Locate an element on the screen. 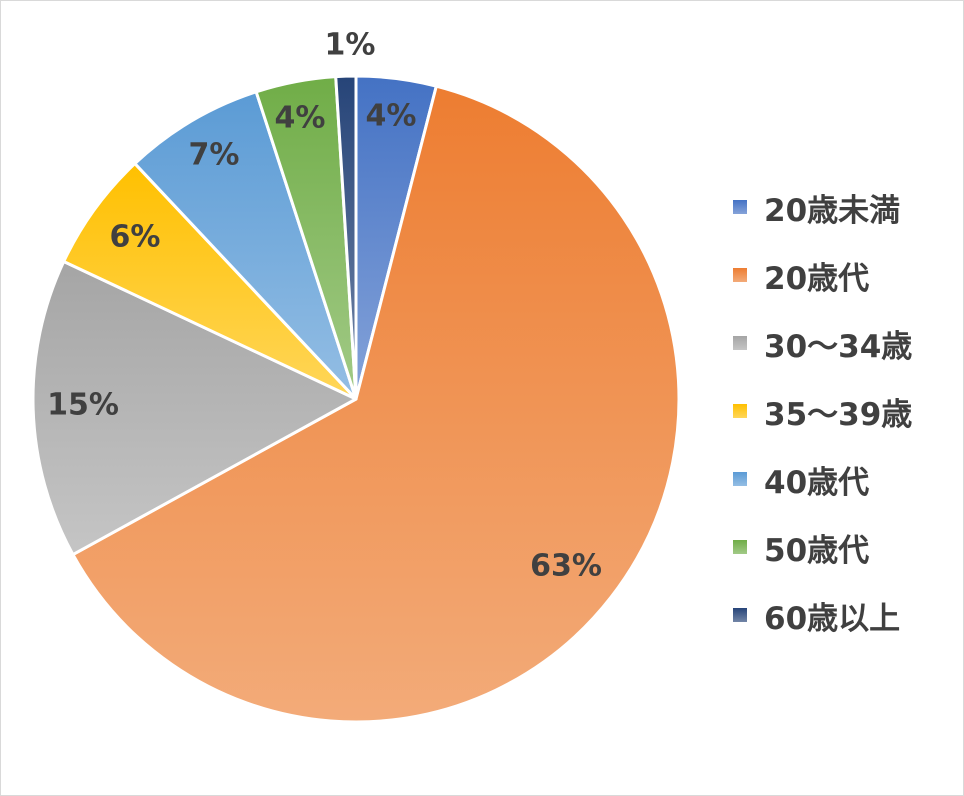  data-label-6: 4% is located at coordinates (300, 118).